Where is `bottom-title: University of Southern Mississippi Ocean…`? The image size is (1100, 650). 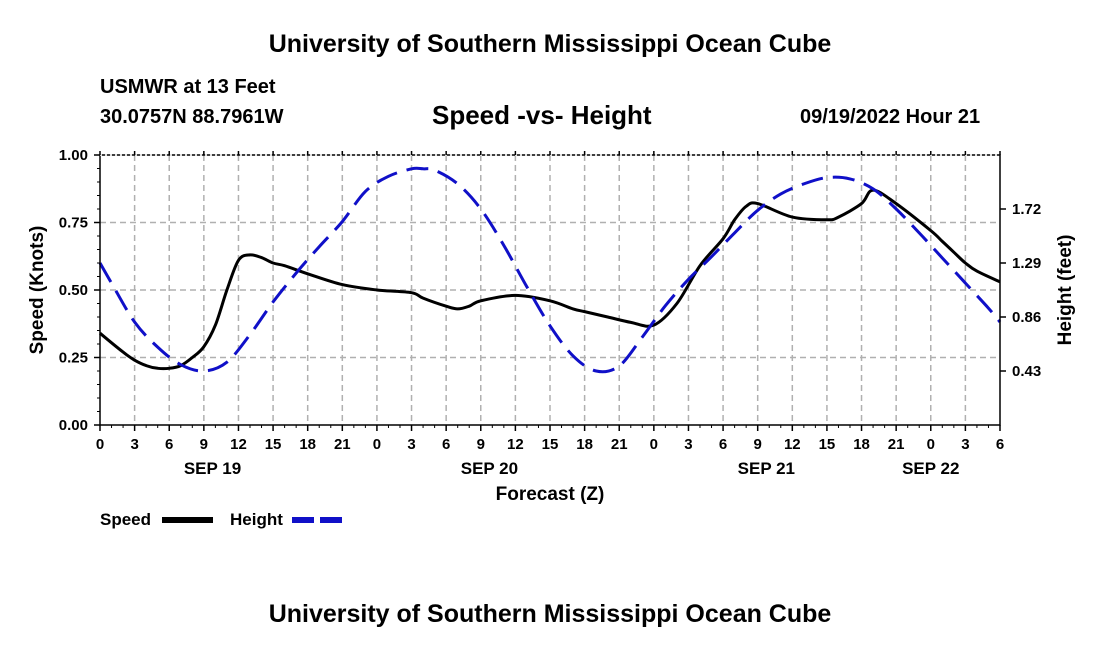 bottom-title: University of Southern Mississippi Ocean… is located at coordinates (550, 614).